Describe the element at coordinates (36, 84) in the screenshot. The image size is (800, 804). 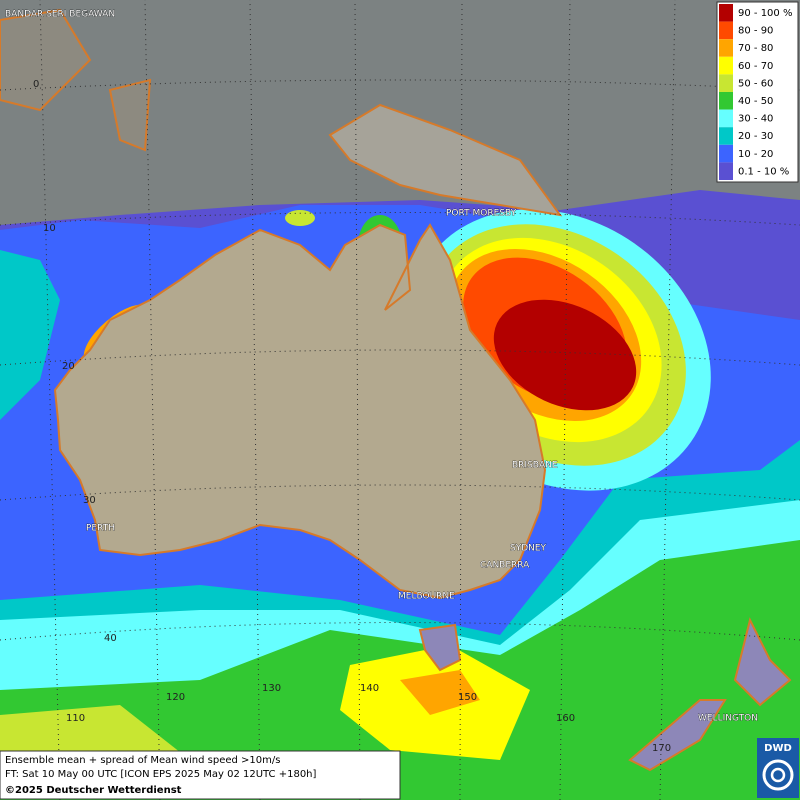
I see `latitude-label: 0` at that location.